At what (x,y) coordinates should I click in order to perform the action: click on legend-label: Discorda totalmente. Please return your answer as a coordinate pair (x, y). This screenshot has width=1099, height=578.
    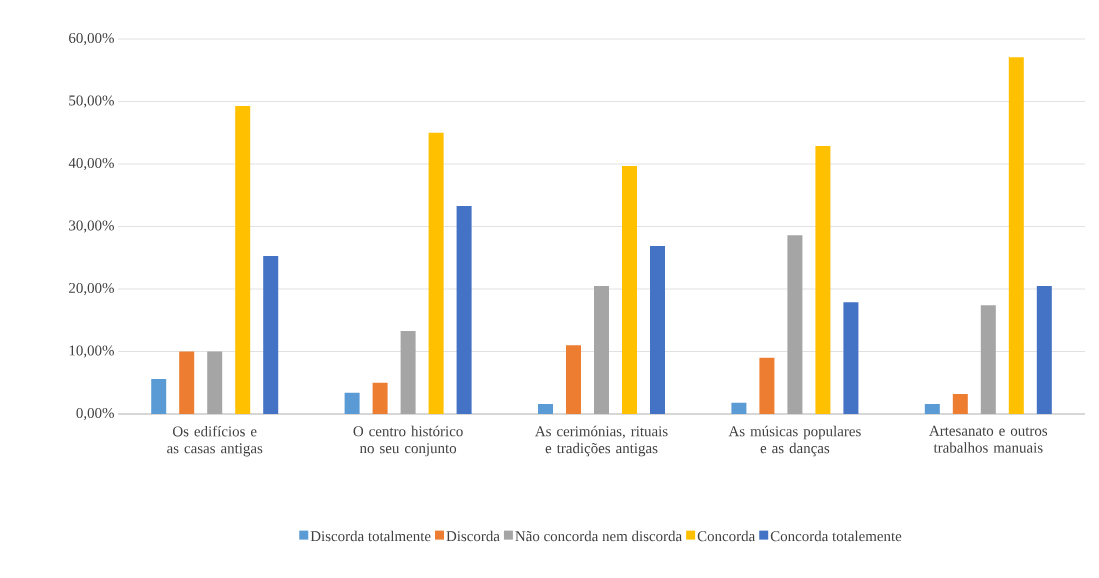
    Looking at the image, I should click on (370, 536).